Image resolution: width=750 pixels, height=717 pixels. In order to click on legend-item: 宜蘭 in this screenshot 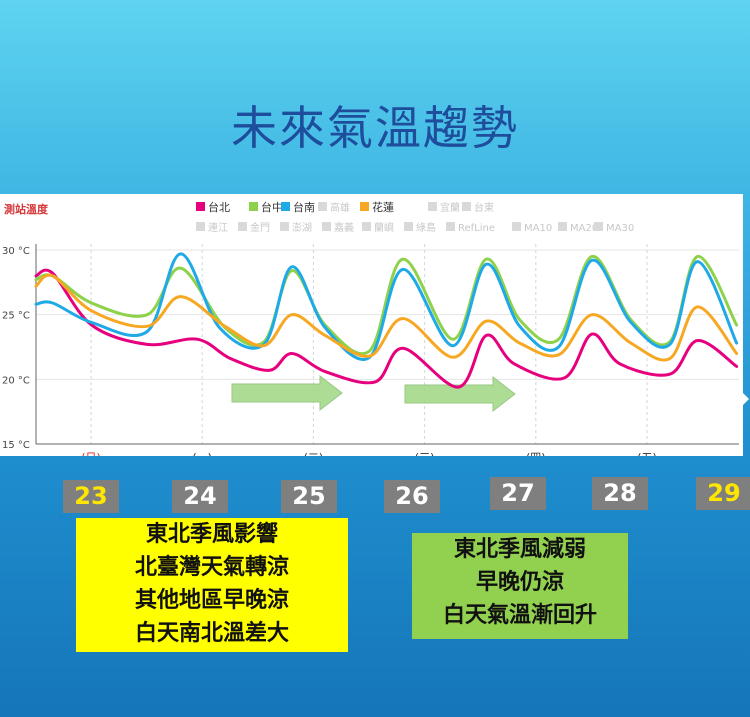, I will do `click(444, 207)`.